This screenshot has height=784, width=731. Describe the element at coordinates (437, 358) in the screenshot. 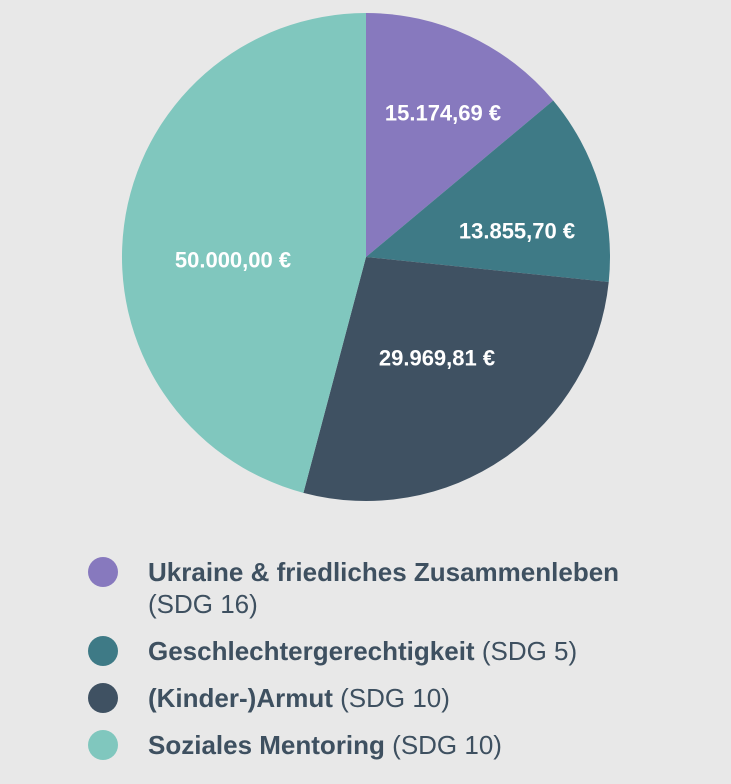

I see `pie-value-label-3: 29.969,81 €` at that location.